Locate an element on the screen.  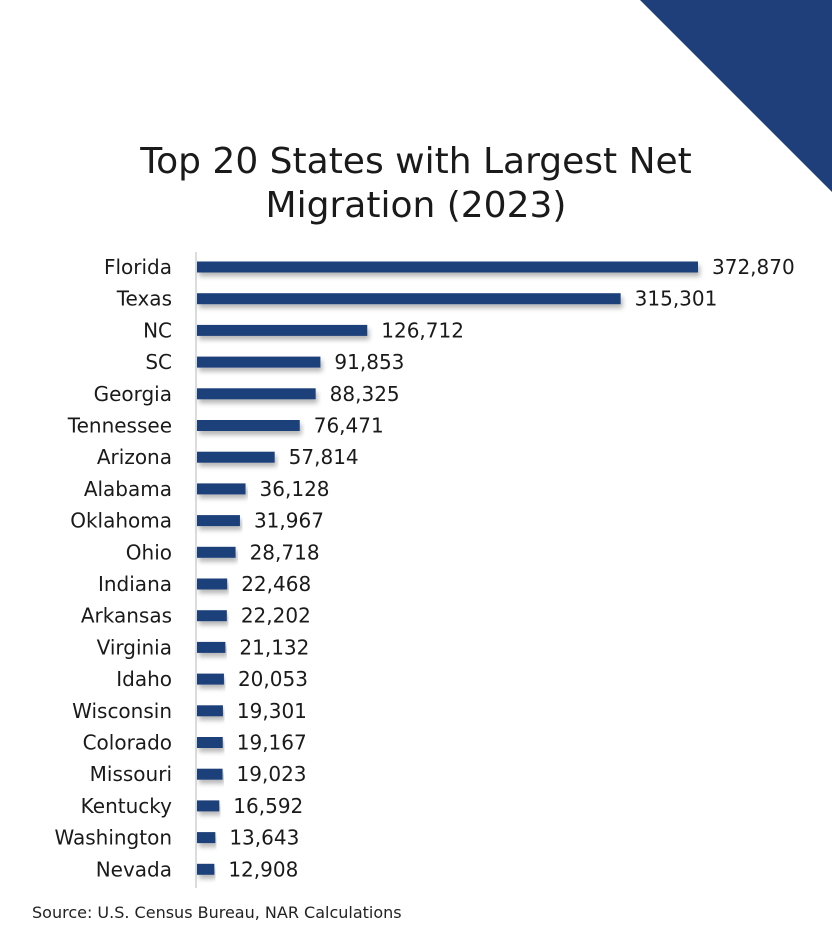
data-label: 57,814 is located at coordinates (324, 457).